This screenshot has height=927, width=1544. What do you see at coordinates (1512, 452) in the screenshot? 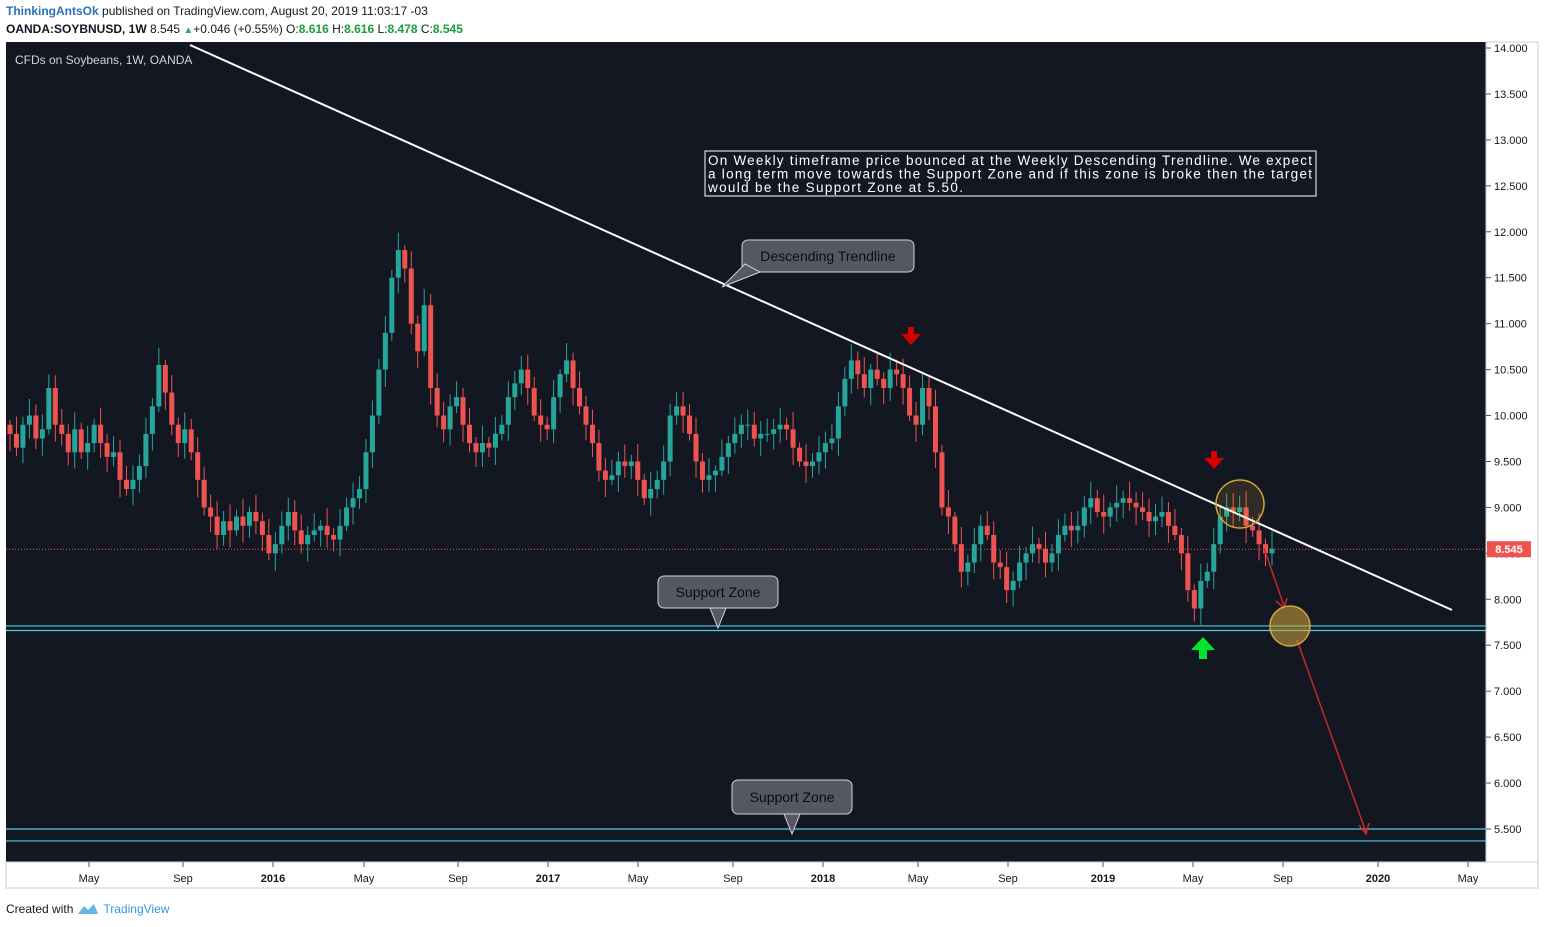
I see `price-axis` at bounding box center [1512, 452].